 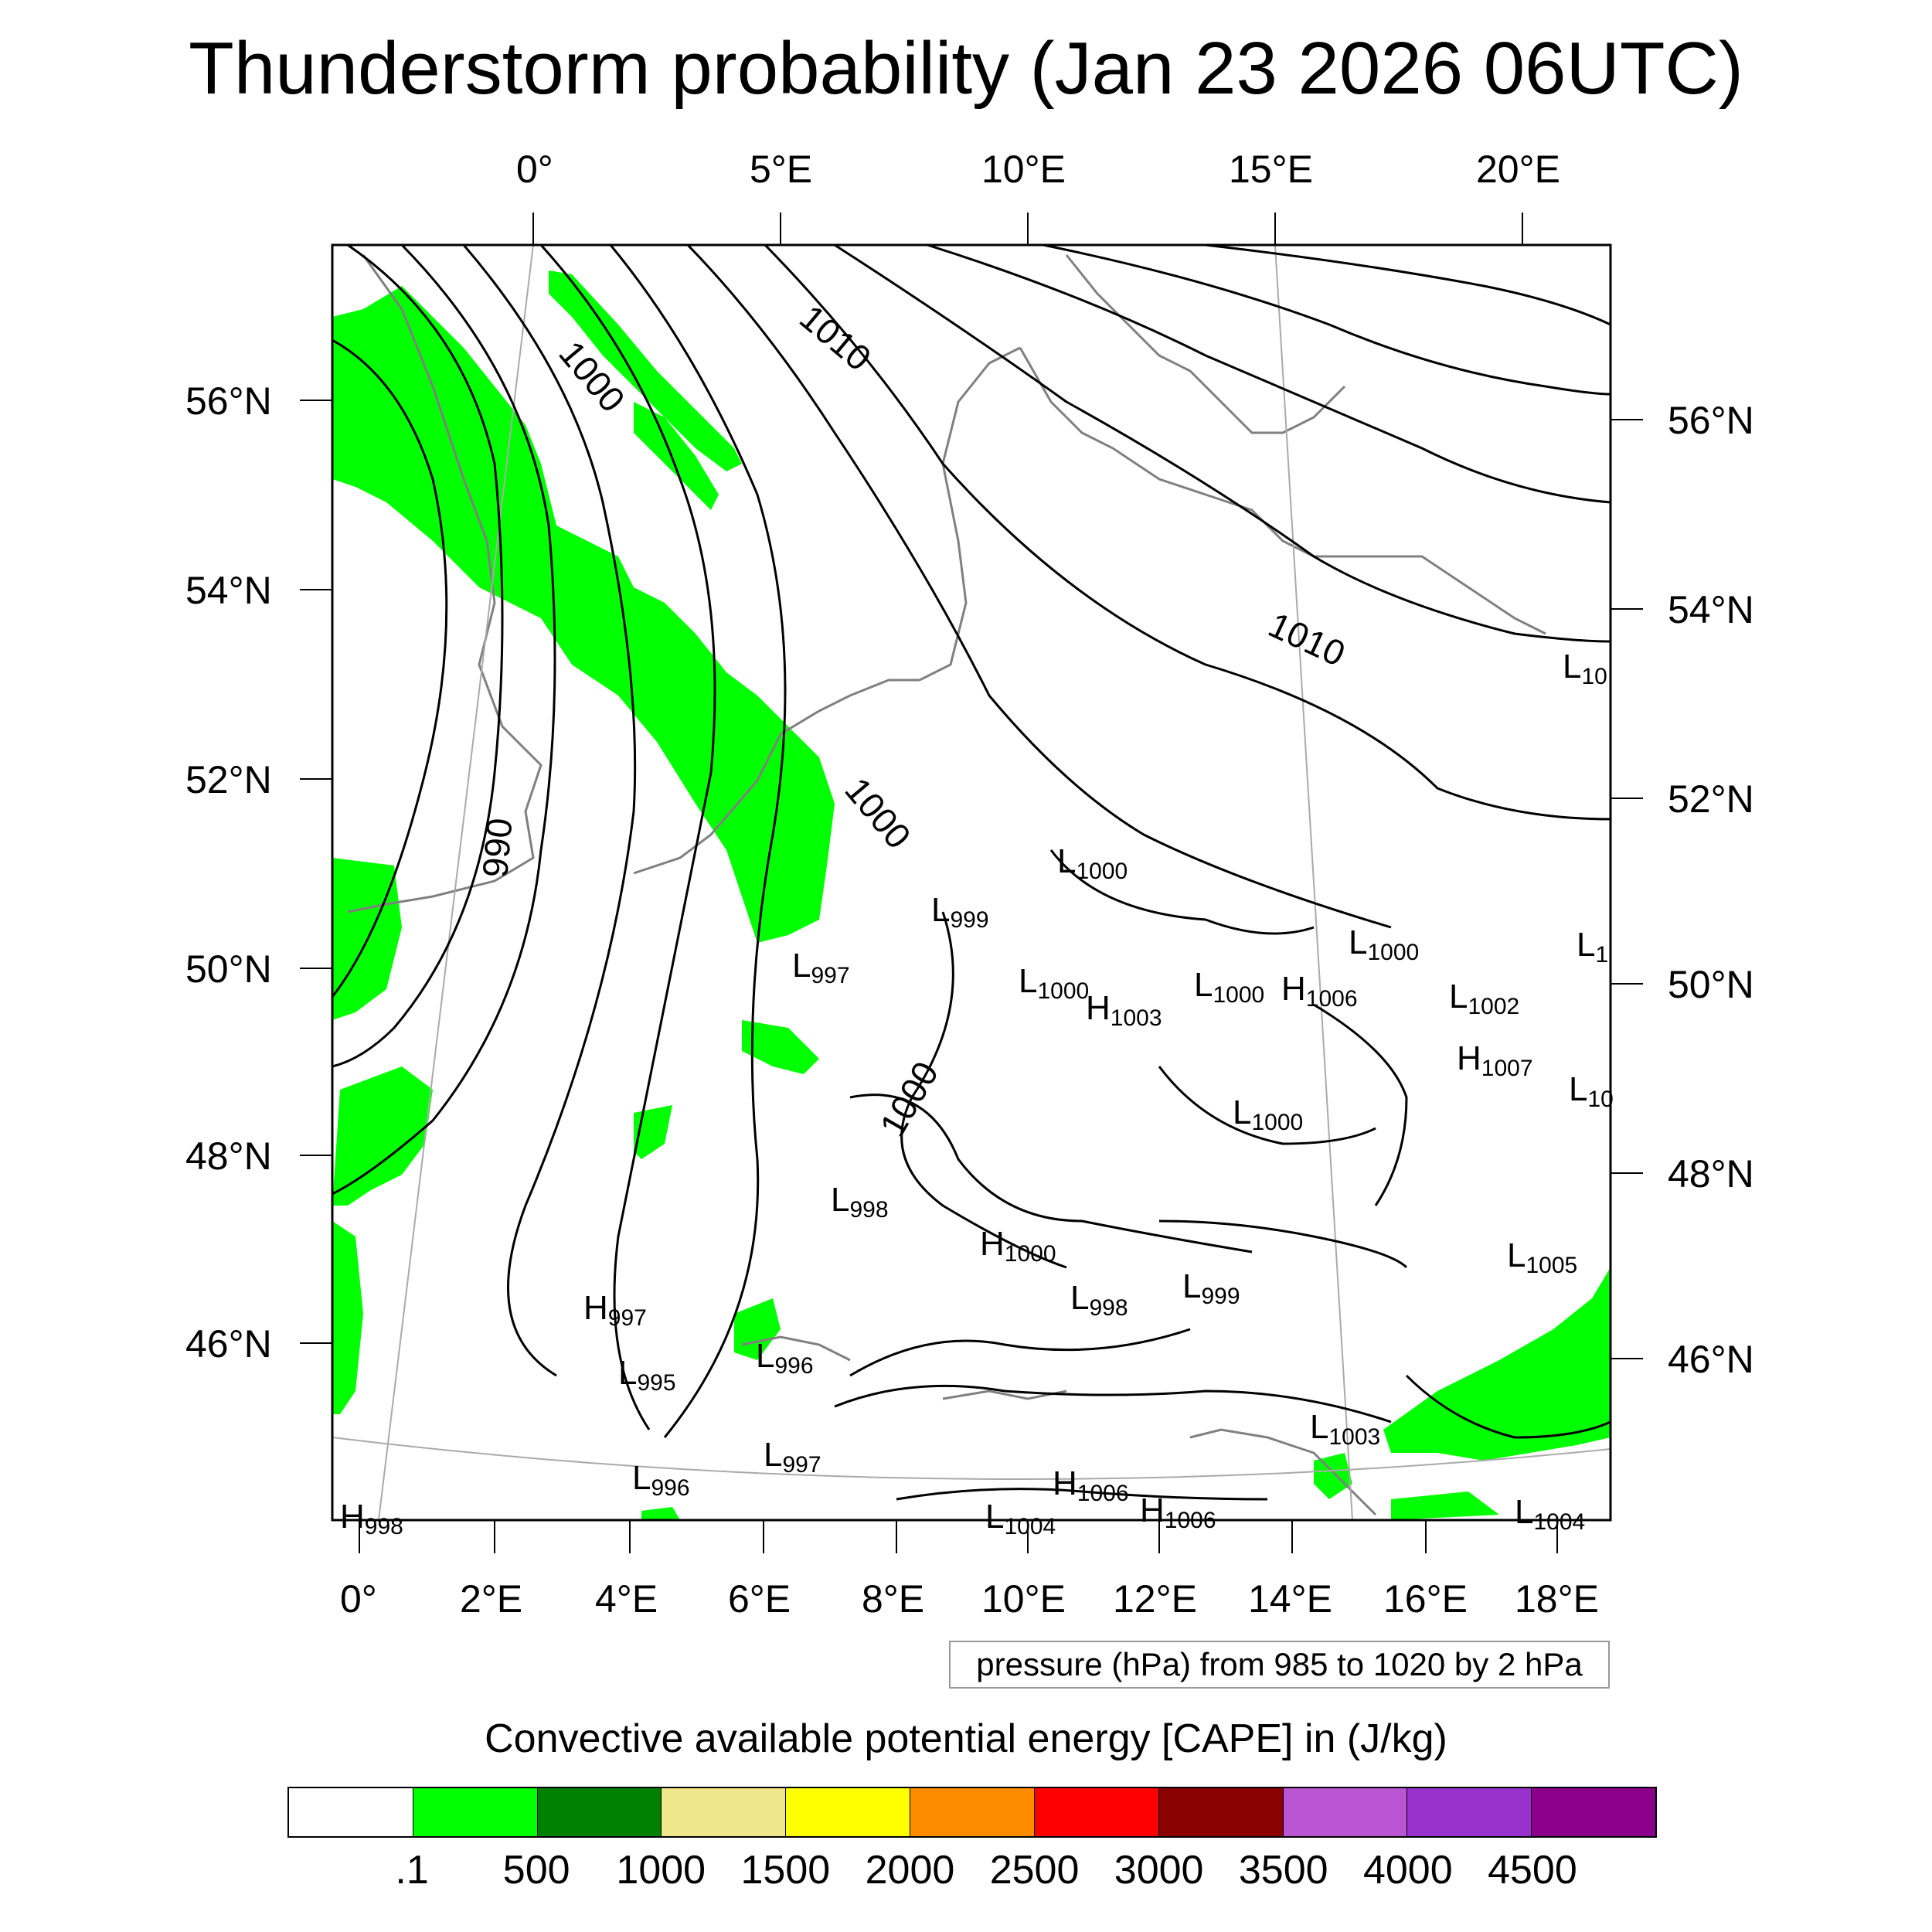 What do you see at coordinates (228, 401) in the screenshot?
I see `left-lat-label: 56°N` at bounding box center [228, 401].